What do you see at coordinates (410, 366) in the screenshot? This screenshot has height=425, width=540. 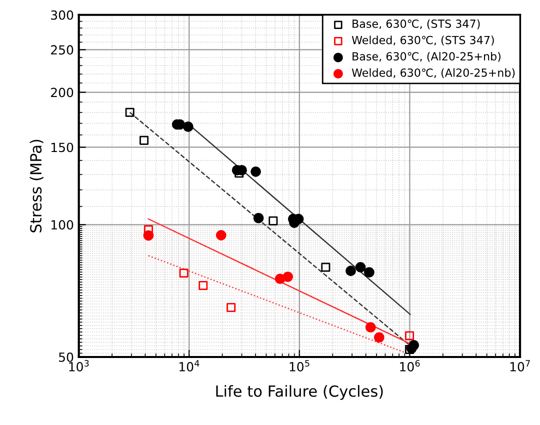 I see `x-tick-label: 10$^{6}$` at bounding box center [410, 366].